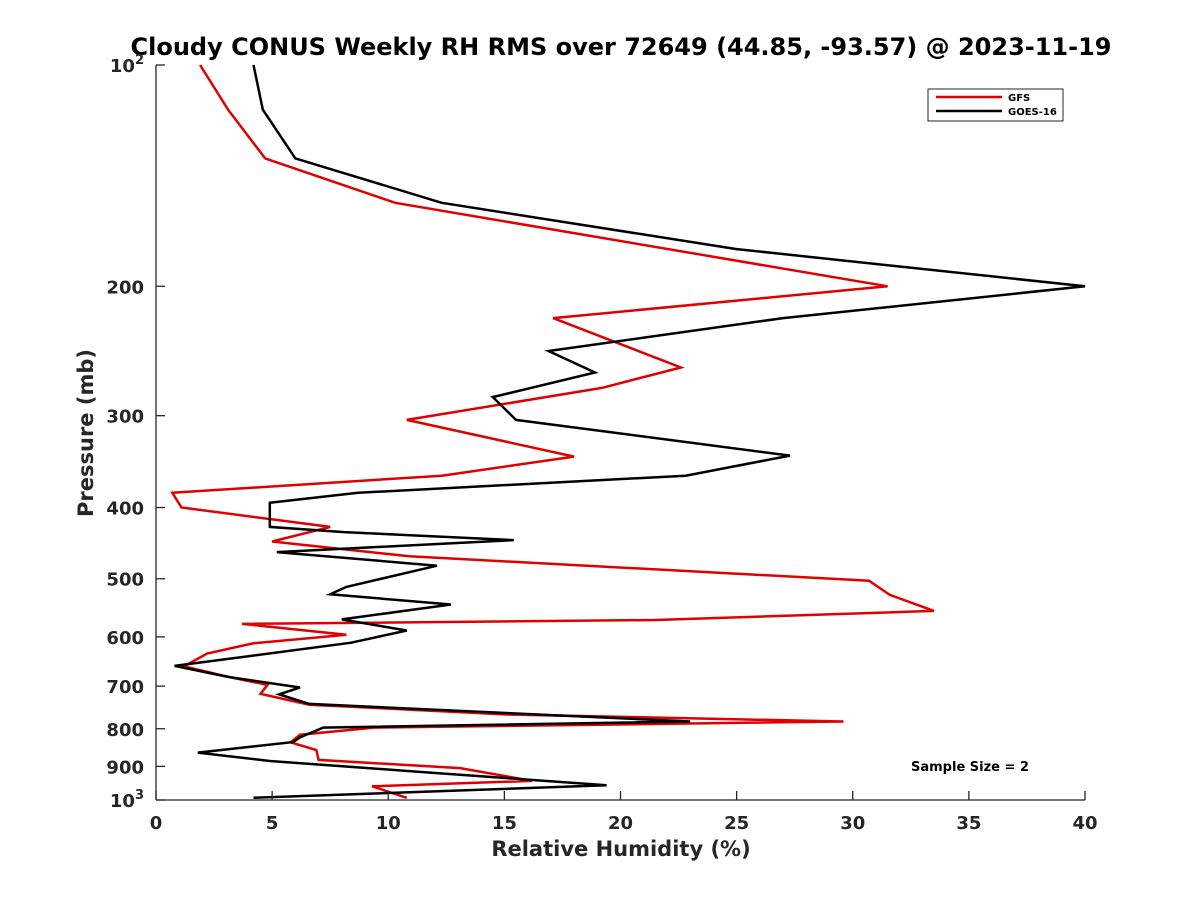 The image size is (1200, 900). What do you see at coordinates (125, 287) in the screenshot?
I see `y-tick-label-200: 200` at bounding box center [125, 287].